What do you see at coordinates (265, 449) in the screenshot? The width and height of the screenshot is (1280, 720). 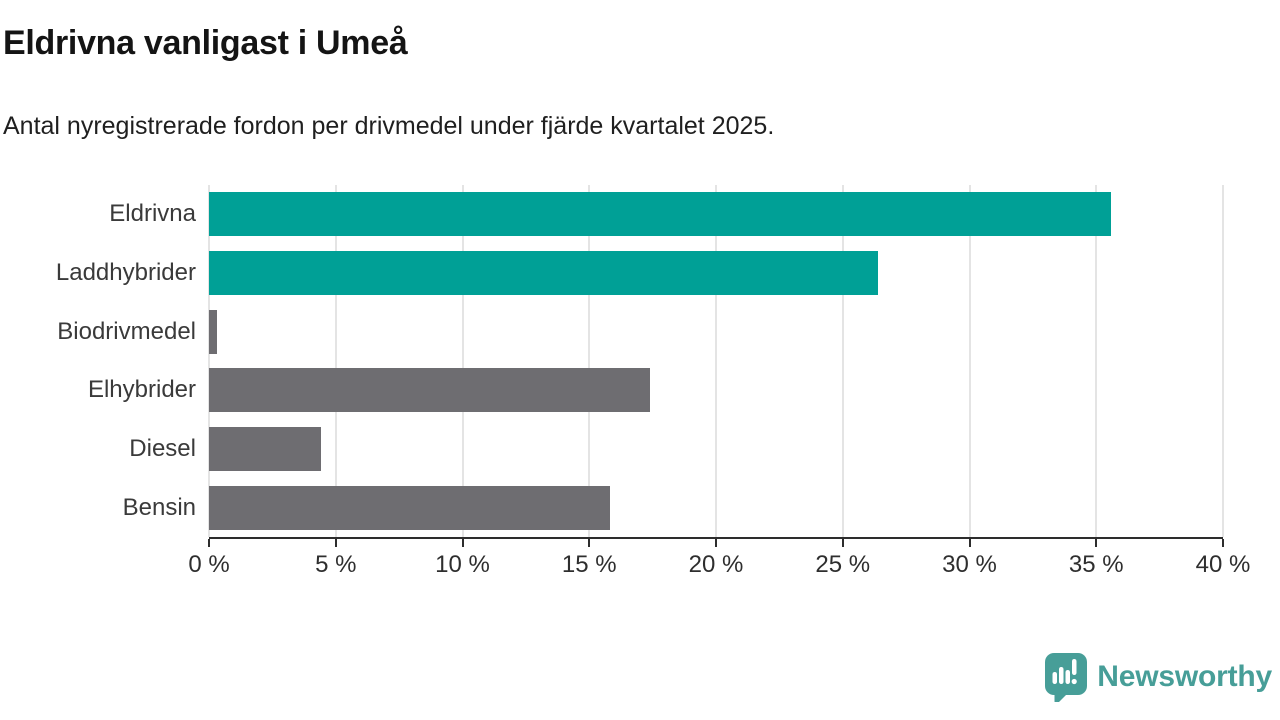 I see `bar-diesel` at bounding box center [265, 449].